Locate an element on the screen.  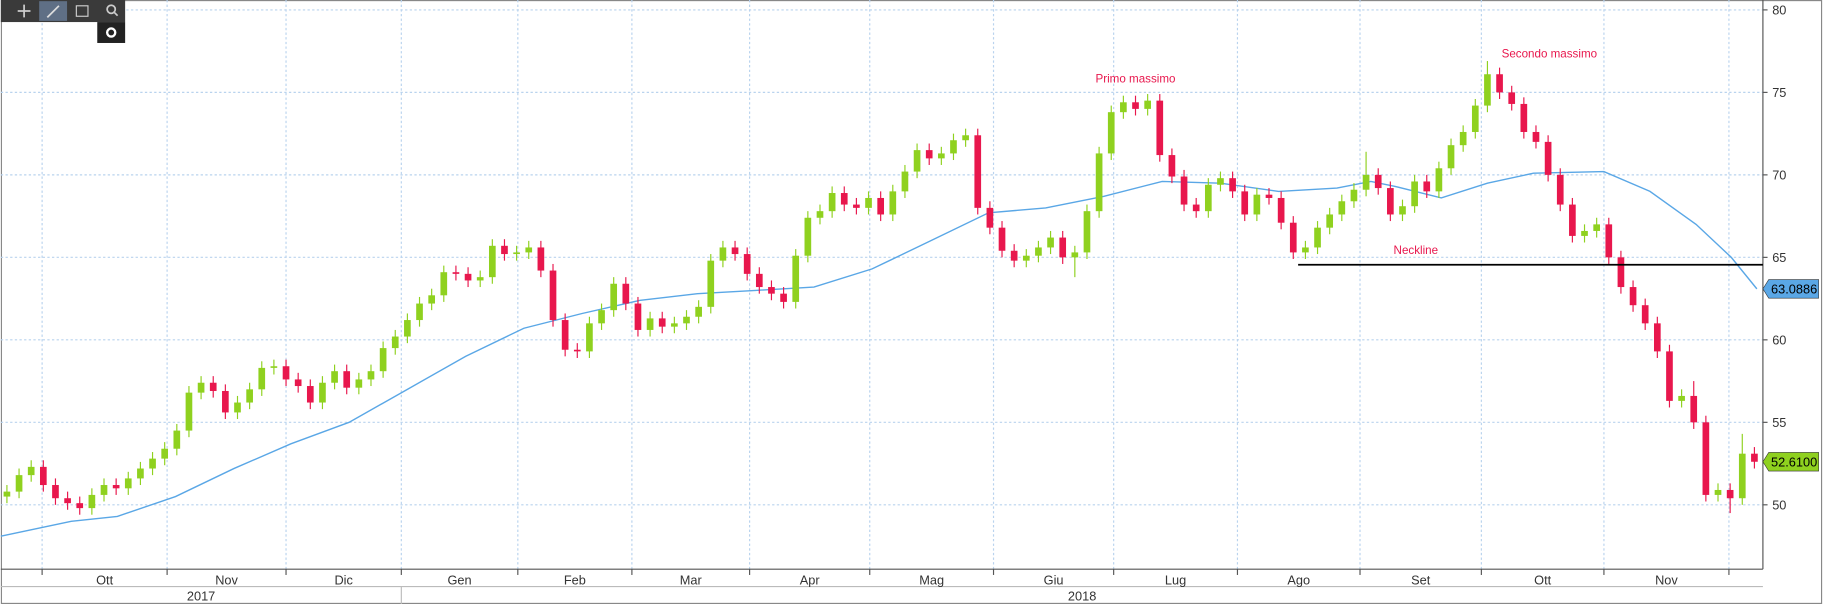
tool-table is located at coordinates (82, 11).